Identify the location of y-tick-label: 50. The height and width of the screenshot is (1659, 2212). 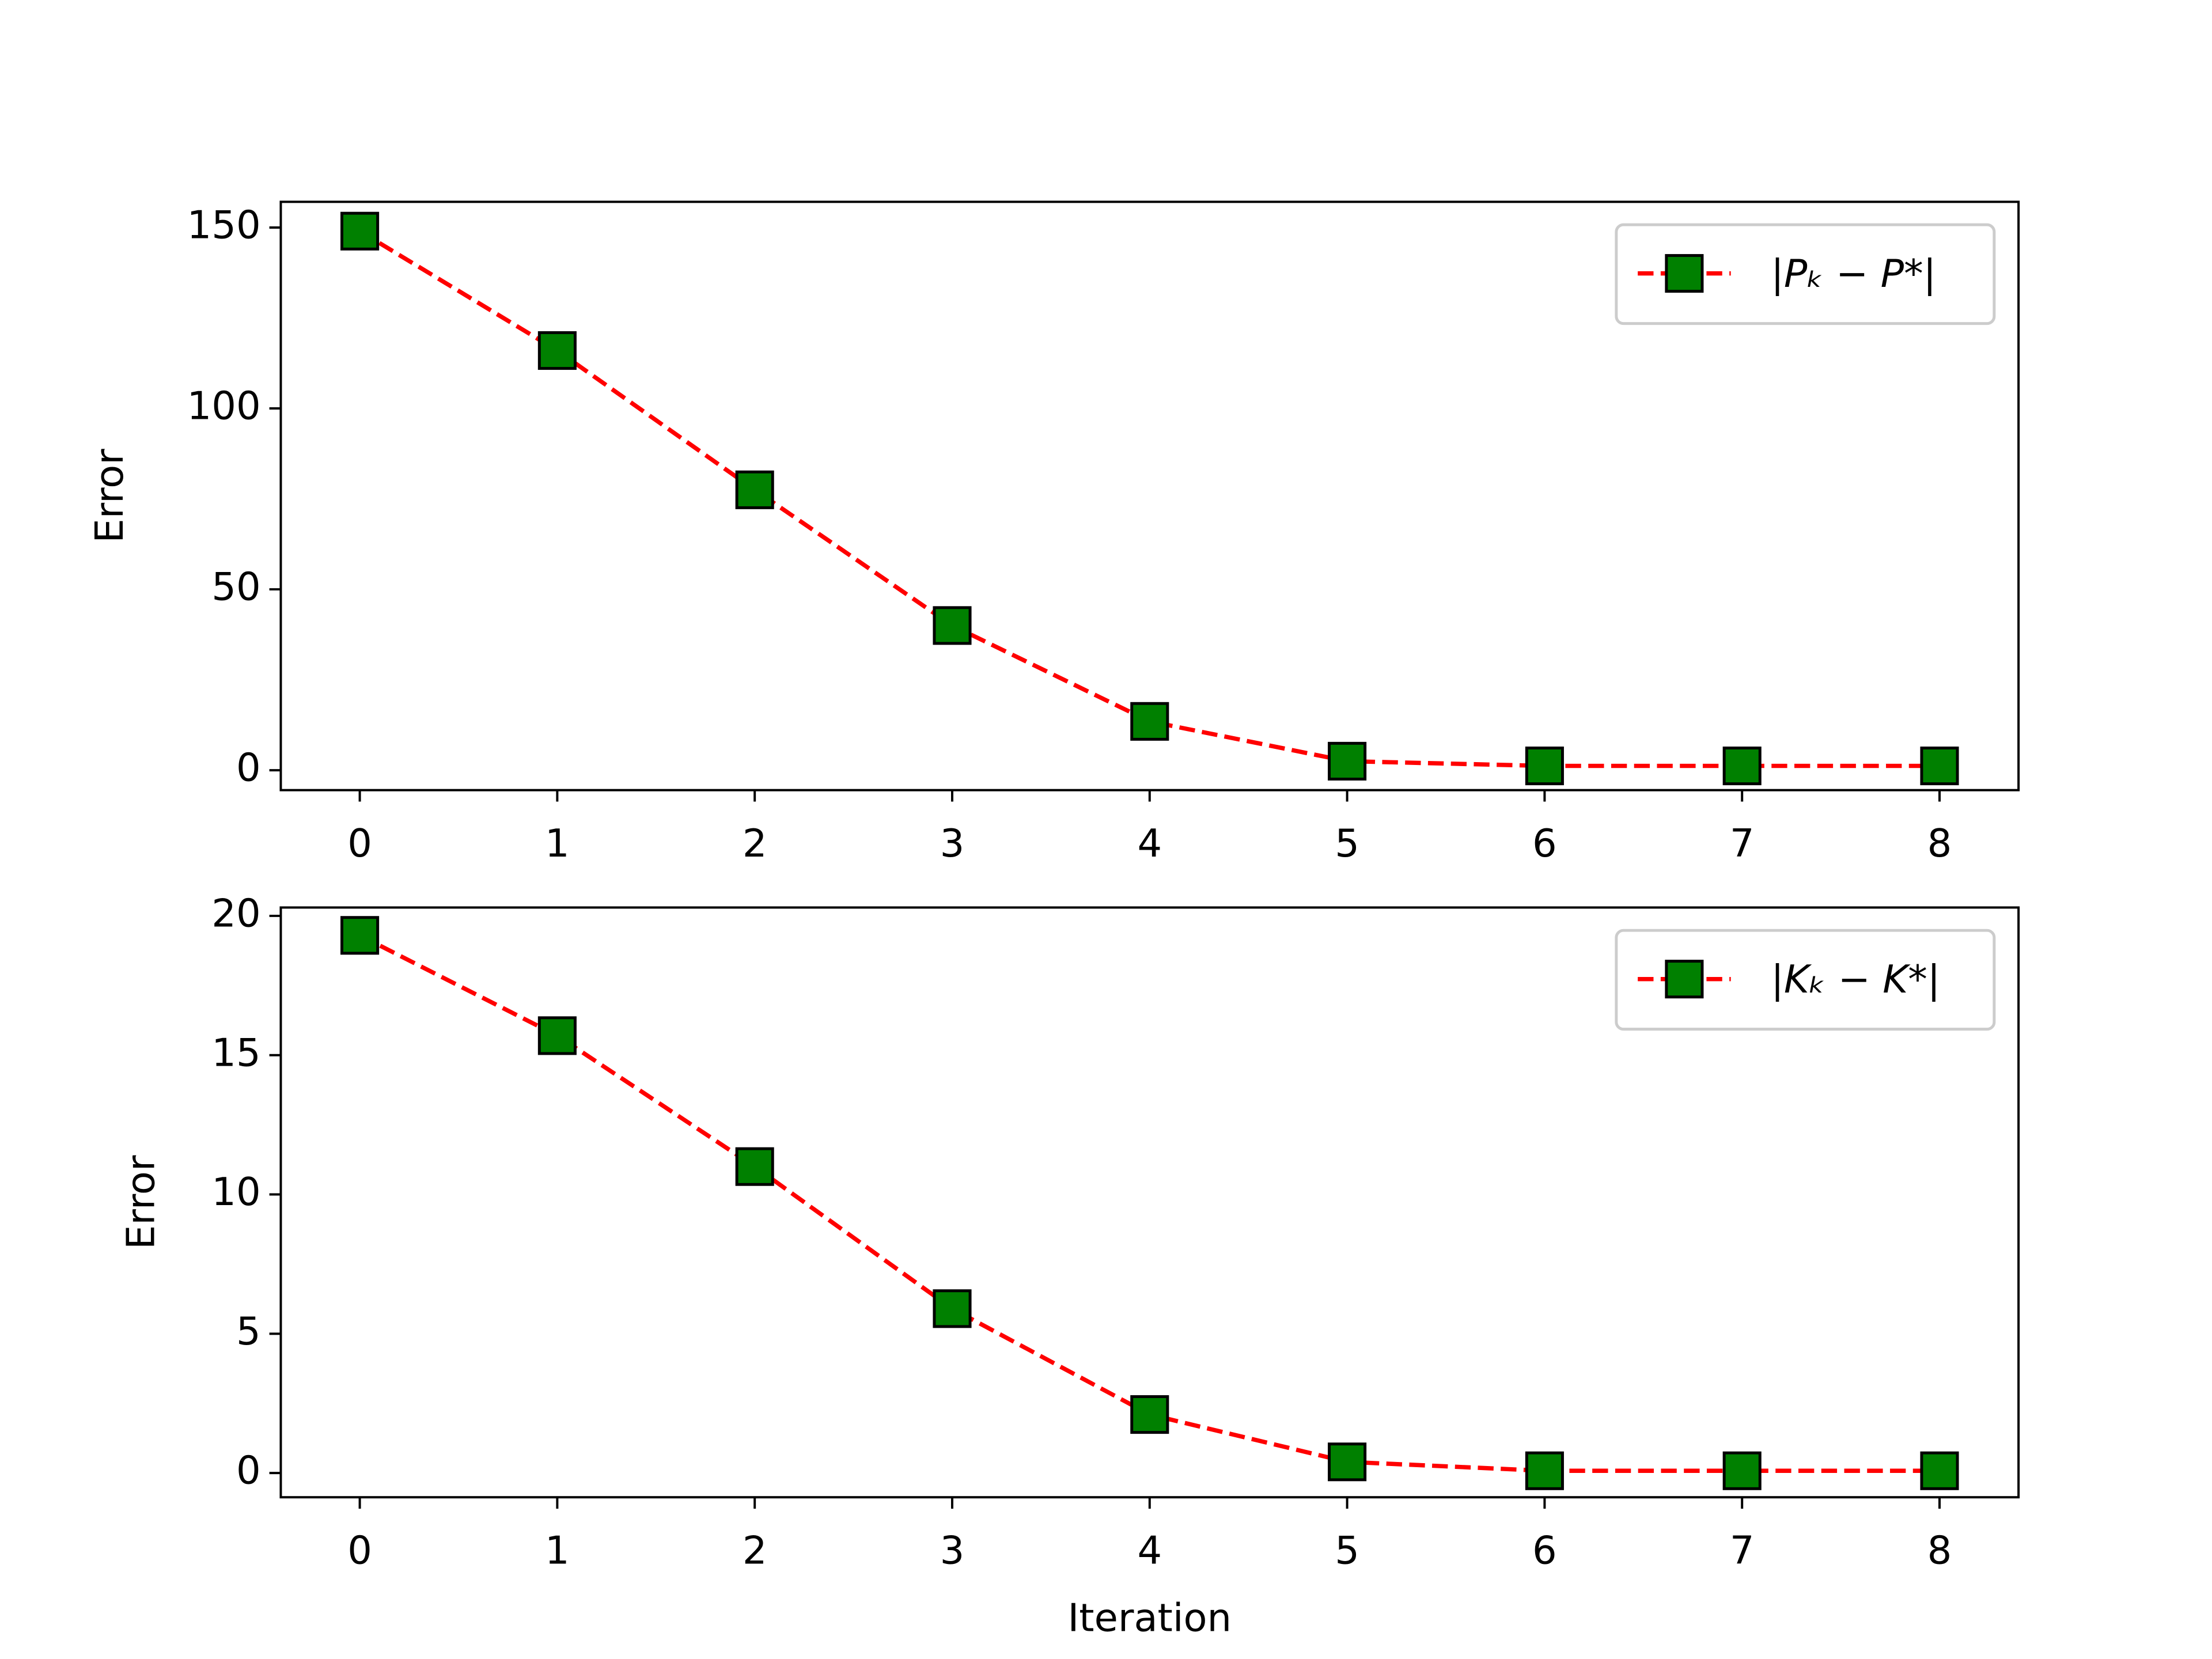
(235, 587).